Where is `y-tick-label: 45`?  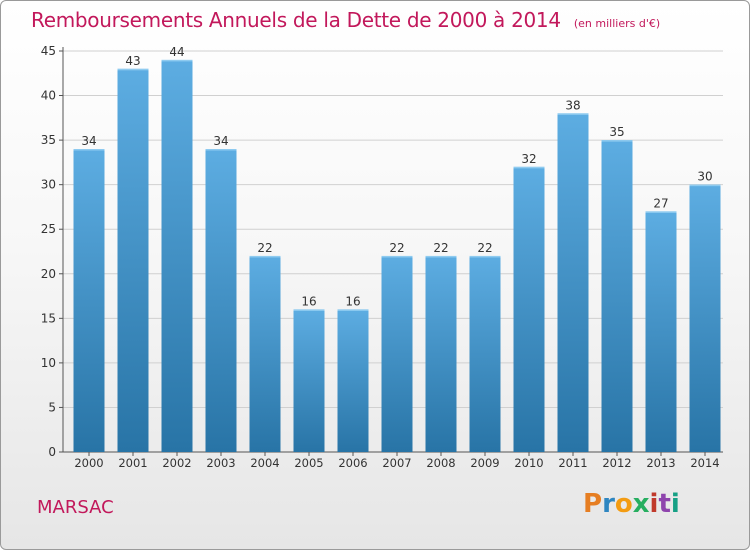
y-tick-label: 45 is located at coordinates (48, 51).